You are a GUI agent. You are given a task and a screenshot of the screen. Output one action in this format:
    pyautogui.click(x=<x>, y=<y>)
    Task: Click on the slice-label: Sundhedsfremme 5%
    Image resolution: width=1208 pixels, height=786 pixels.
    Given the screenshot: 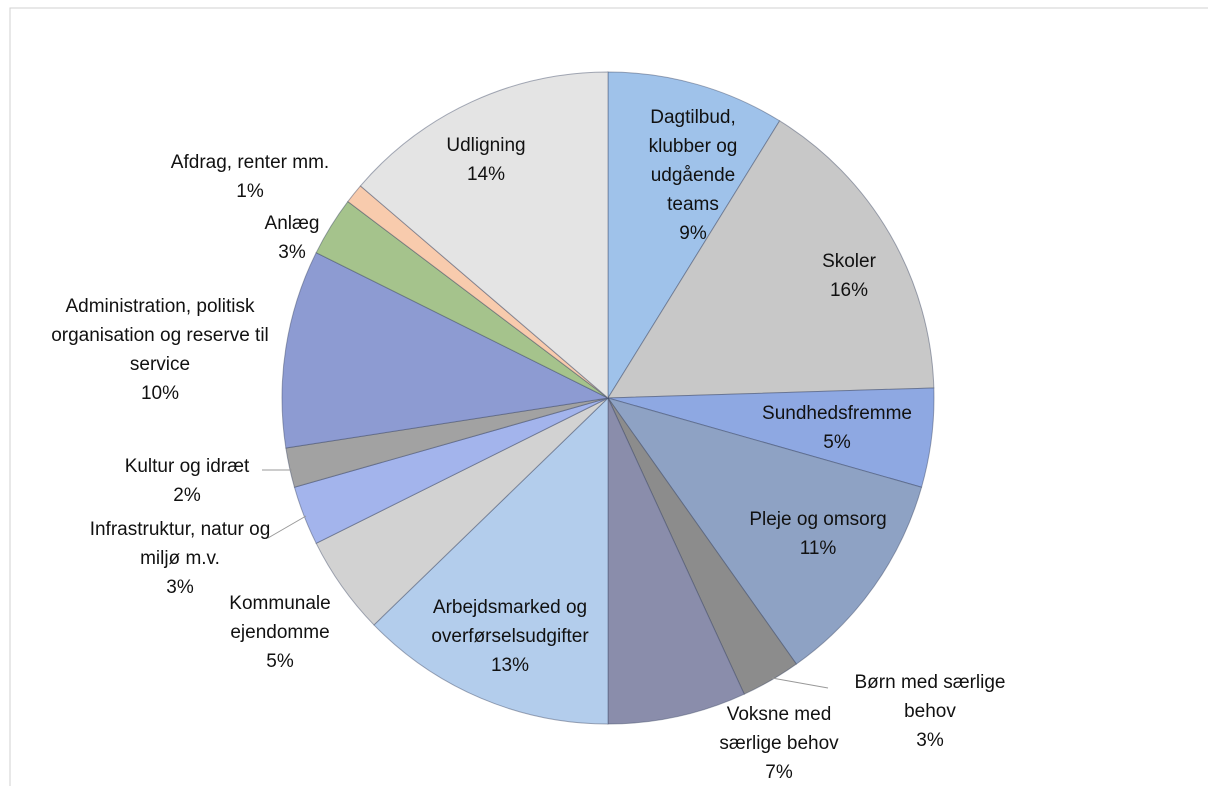 What is the action you would take?
    pyautogui.click(x=837, y=428)
    